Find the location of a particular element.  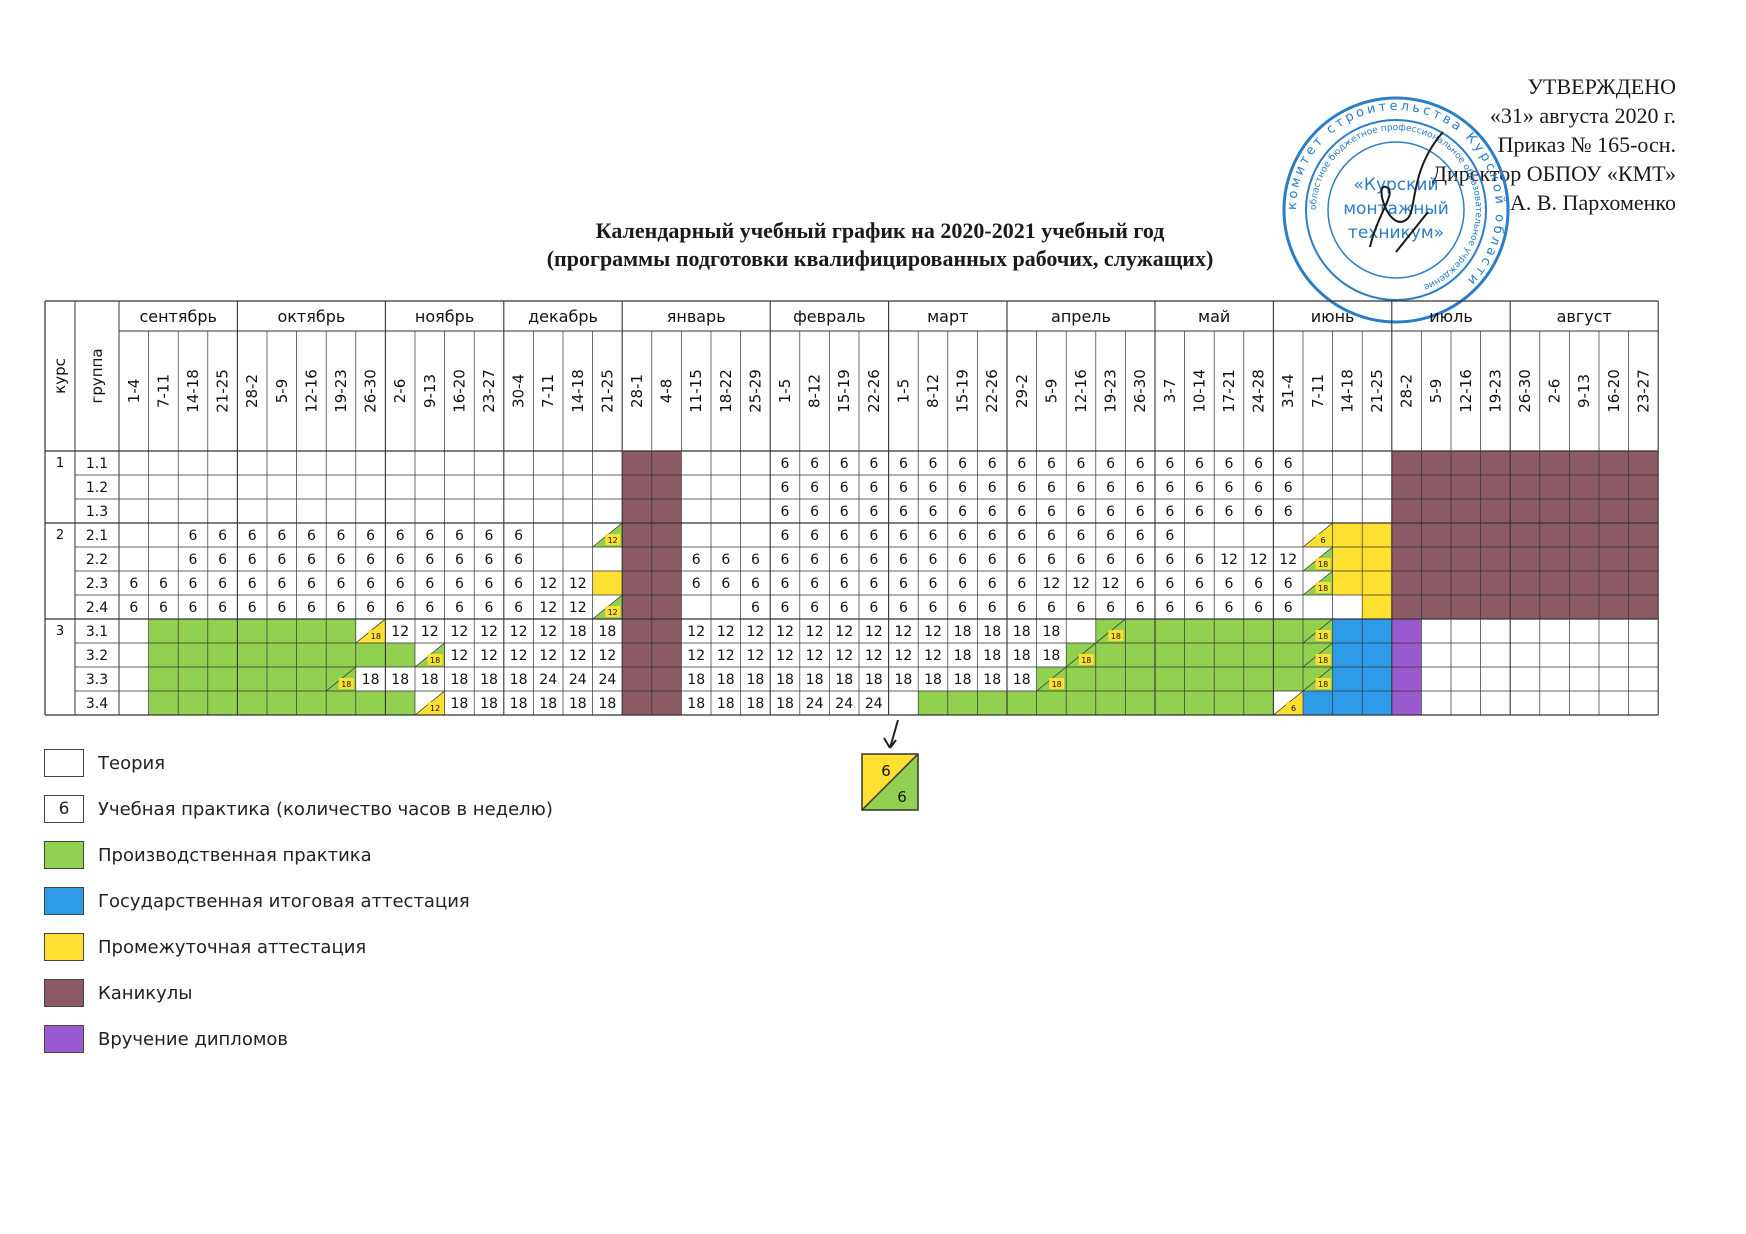

cell-2.2-w6-value: 6 is located at coordinates (281, 560).